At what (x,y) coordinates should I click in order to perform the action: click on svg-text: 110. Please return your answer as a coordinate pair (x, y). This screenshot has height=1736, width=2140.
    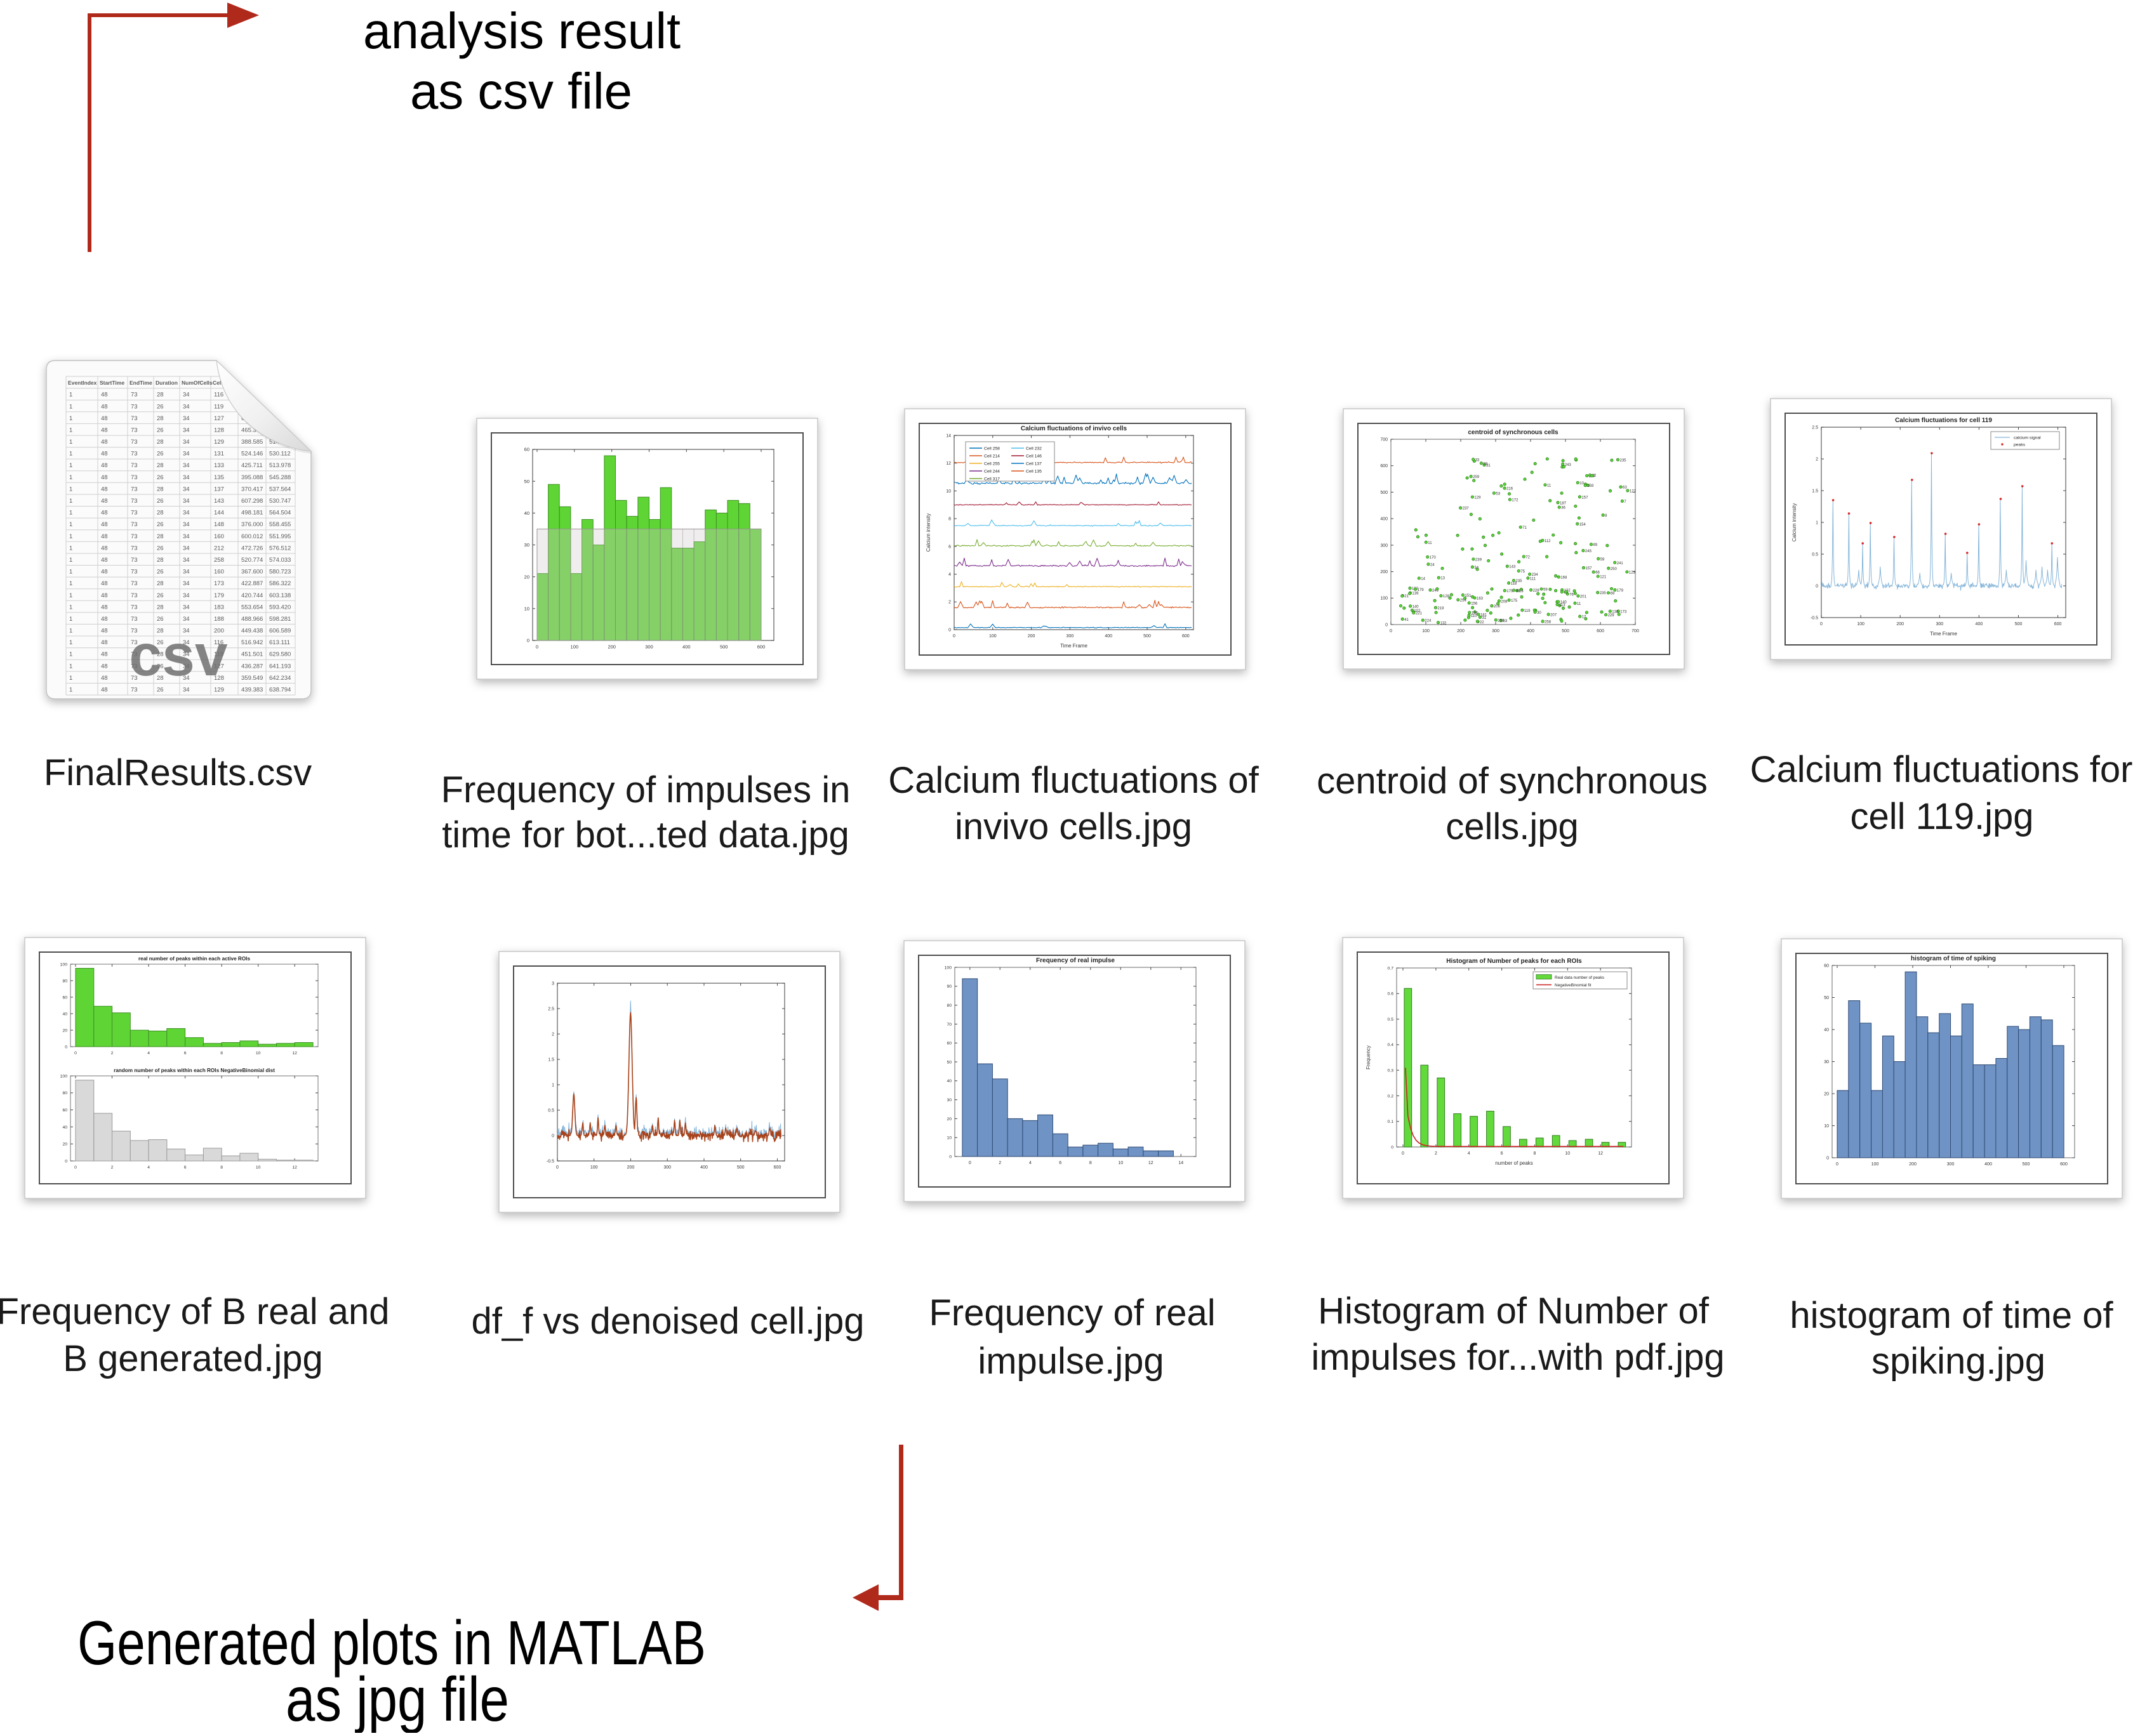
    Looking at the image, I should click on (1474, 616).